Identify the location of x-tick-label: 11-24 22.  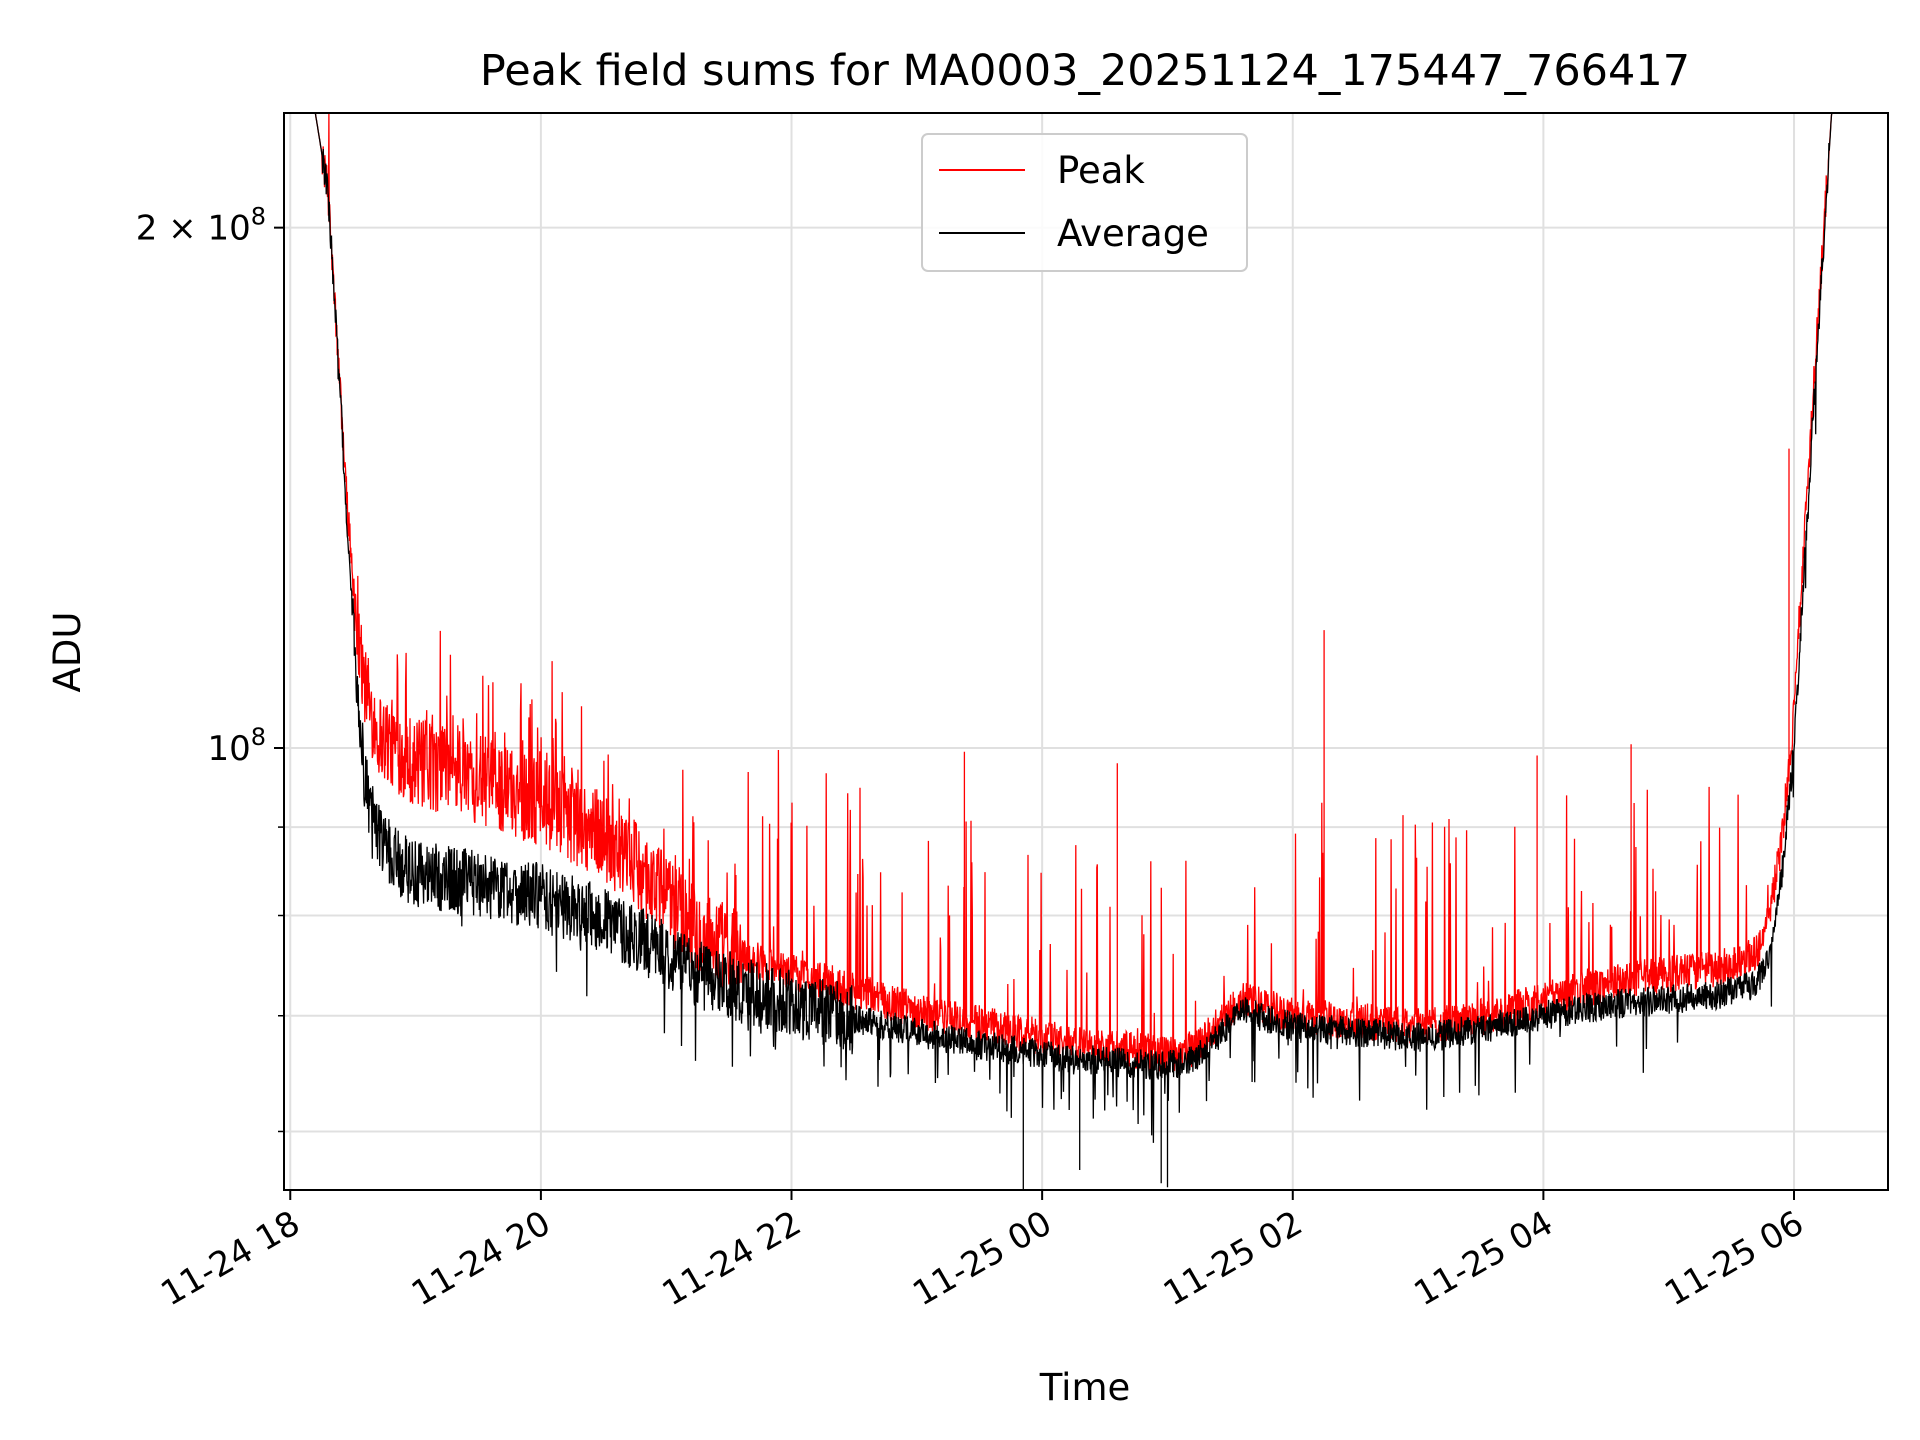
(732, 1258).